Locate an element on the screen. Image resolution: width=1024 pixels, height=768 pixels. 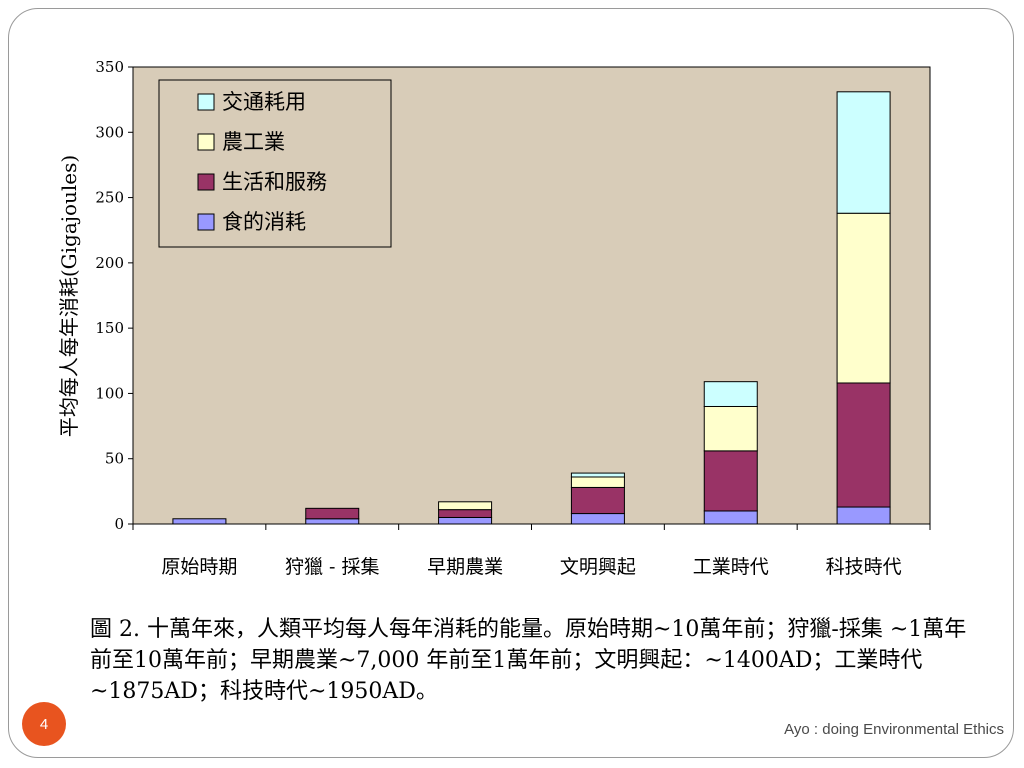
x-tick-label: 原始時期 is located at coordinates (199, 567).